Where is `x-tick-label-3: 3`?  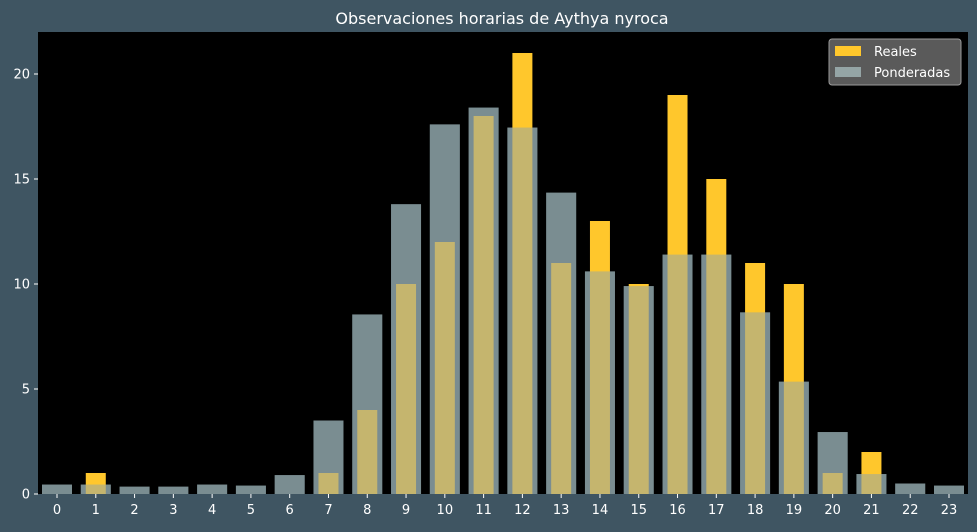
x-tick-label-3: 3 is located at coordinates (173, 510).